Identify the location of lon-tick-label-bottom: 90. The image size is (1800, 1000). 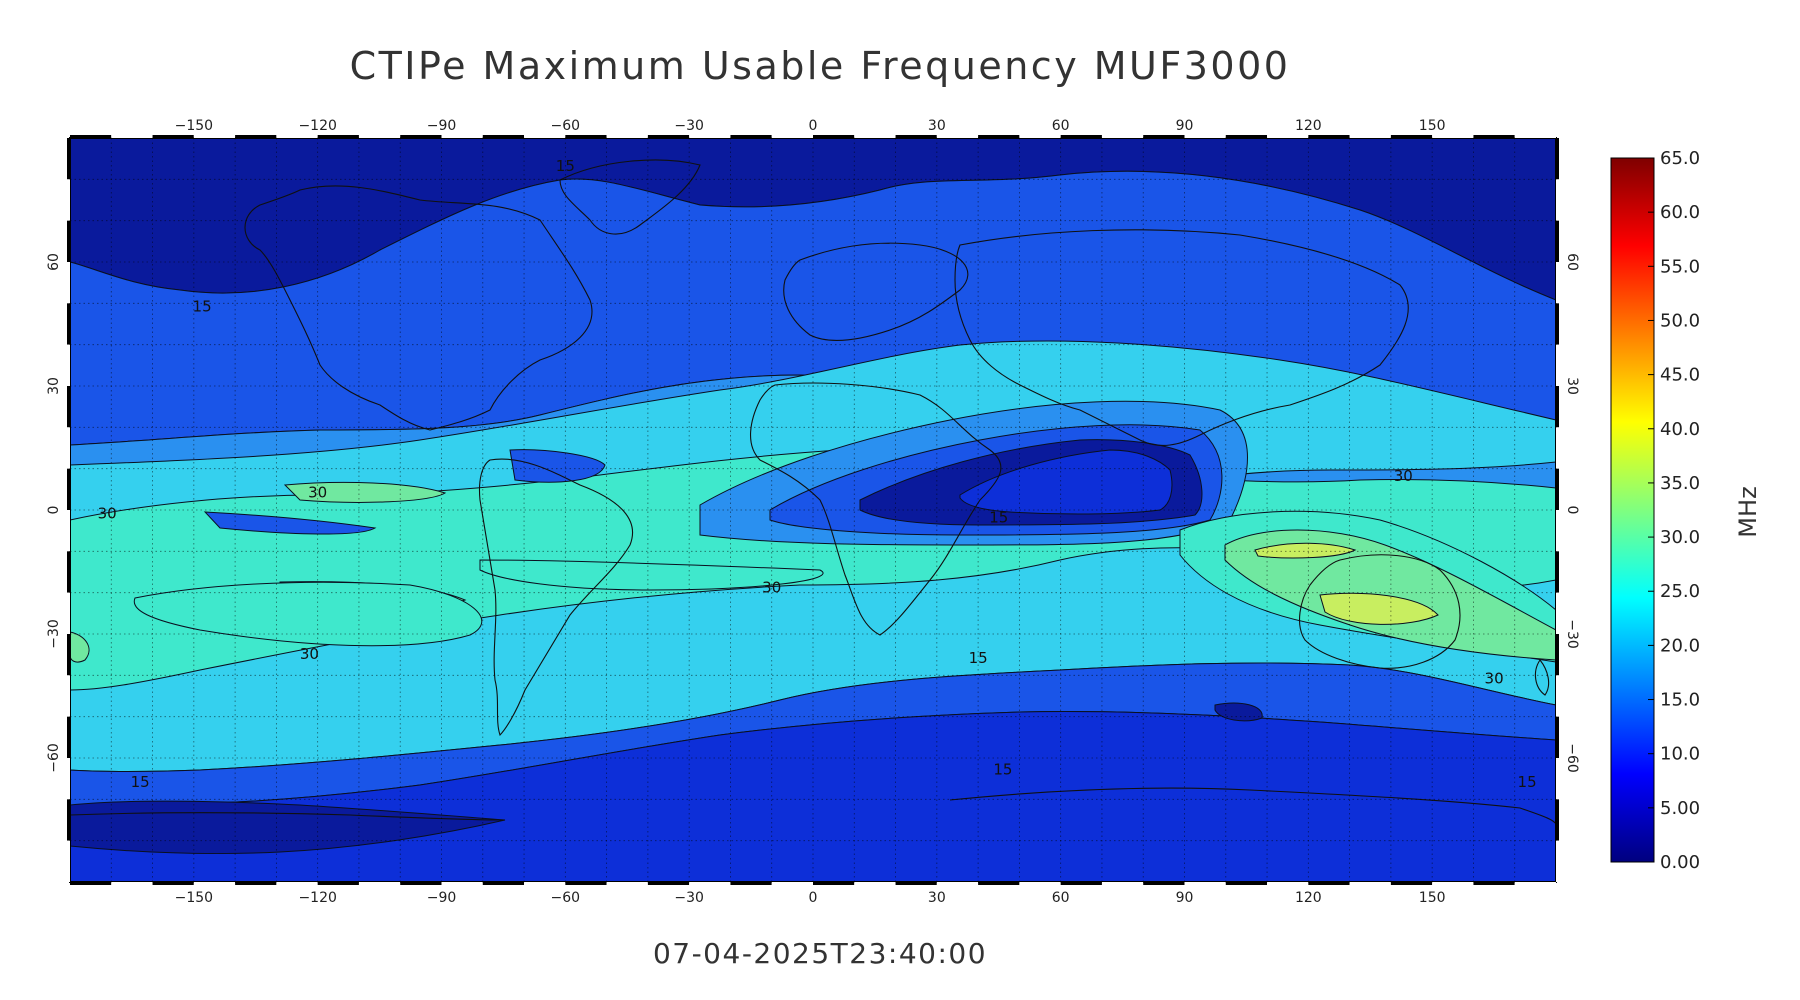
(1185, 898).